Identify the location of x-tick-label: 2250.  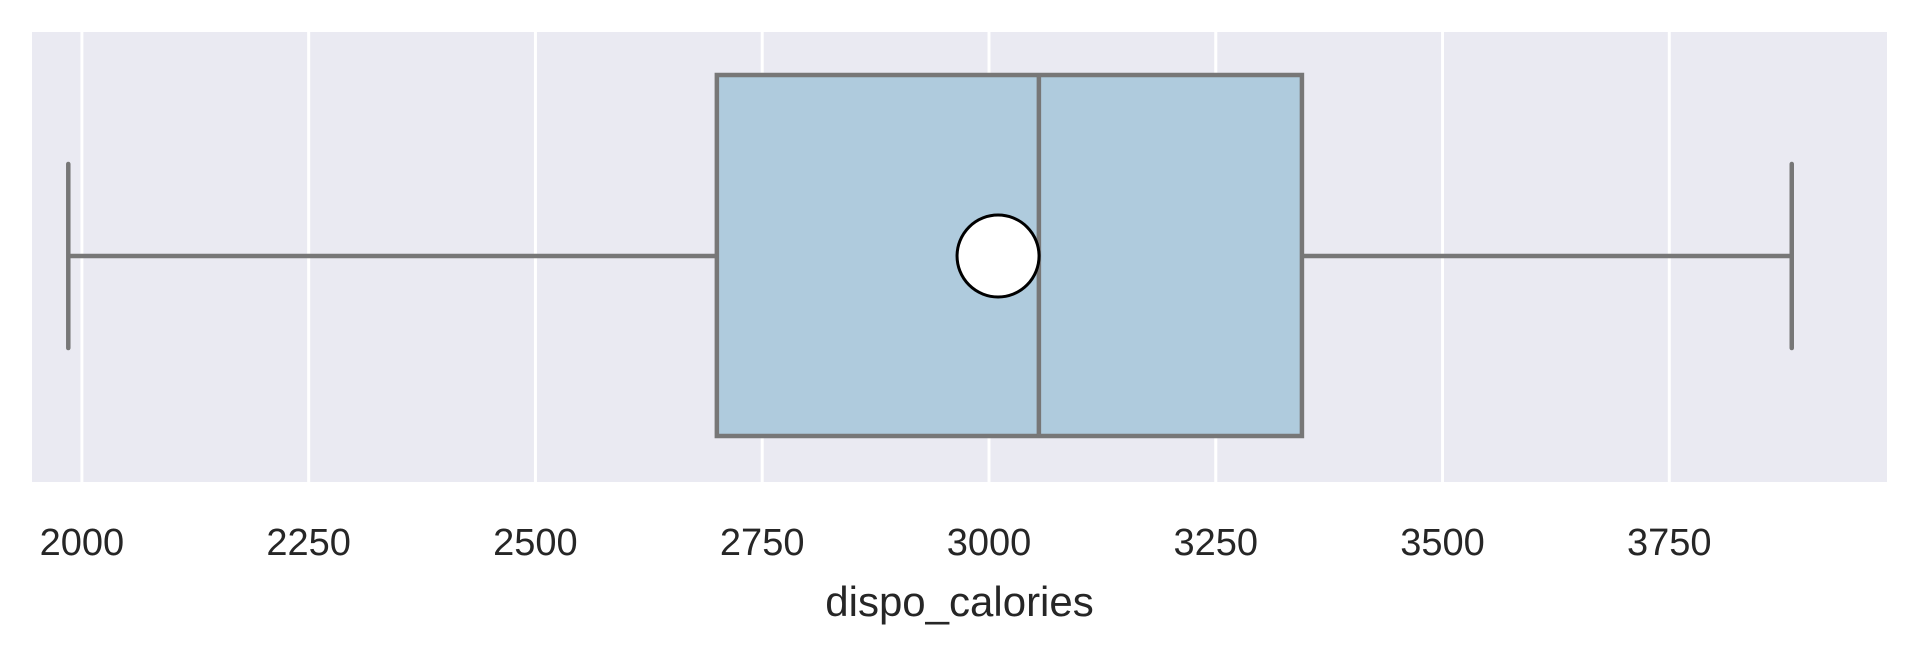
(308, 543).